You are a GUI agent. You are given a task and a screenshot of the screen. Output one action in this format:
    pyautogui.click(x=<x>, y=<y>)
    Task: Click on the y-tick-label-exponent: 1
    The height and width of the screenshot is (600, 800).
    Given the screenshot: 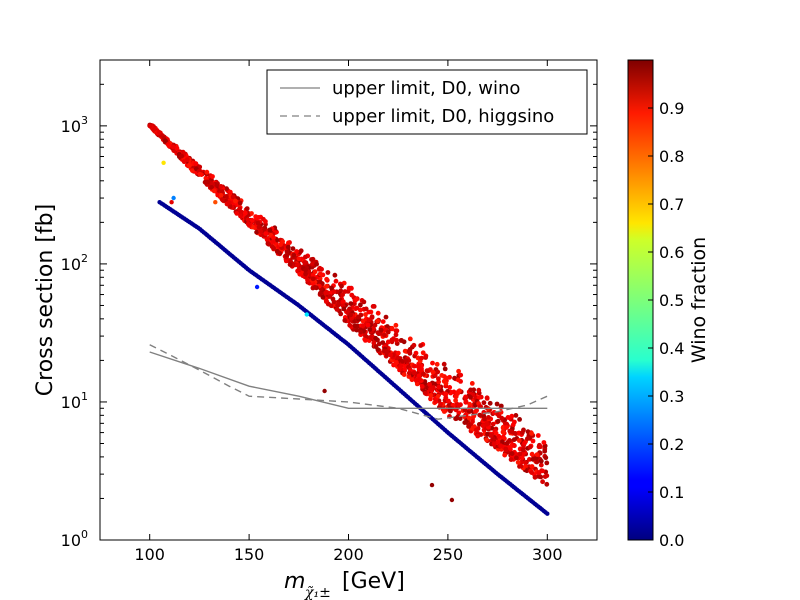 What is the action you would take?
    pyautogui.click(x=84, y=396)
    